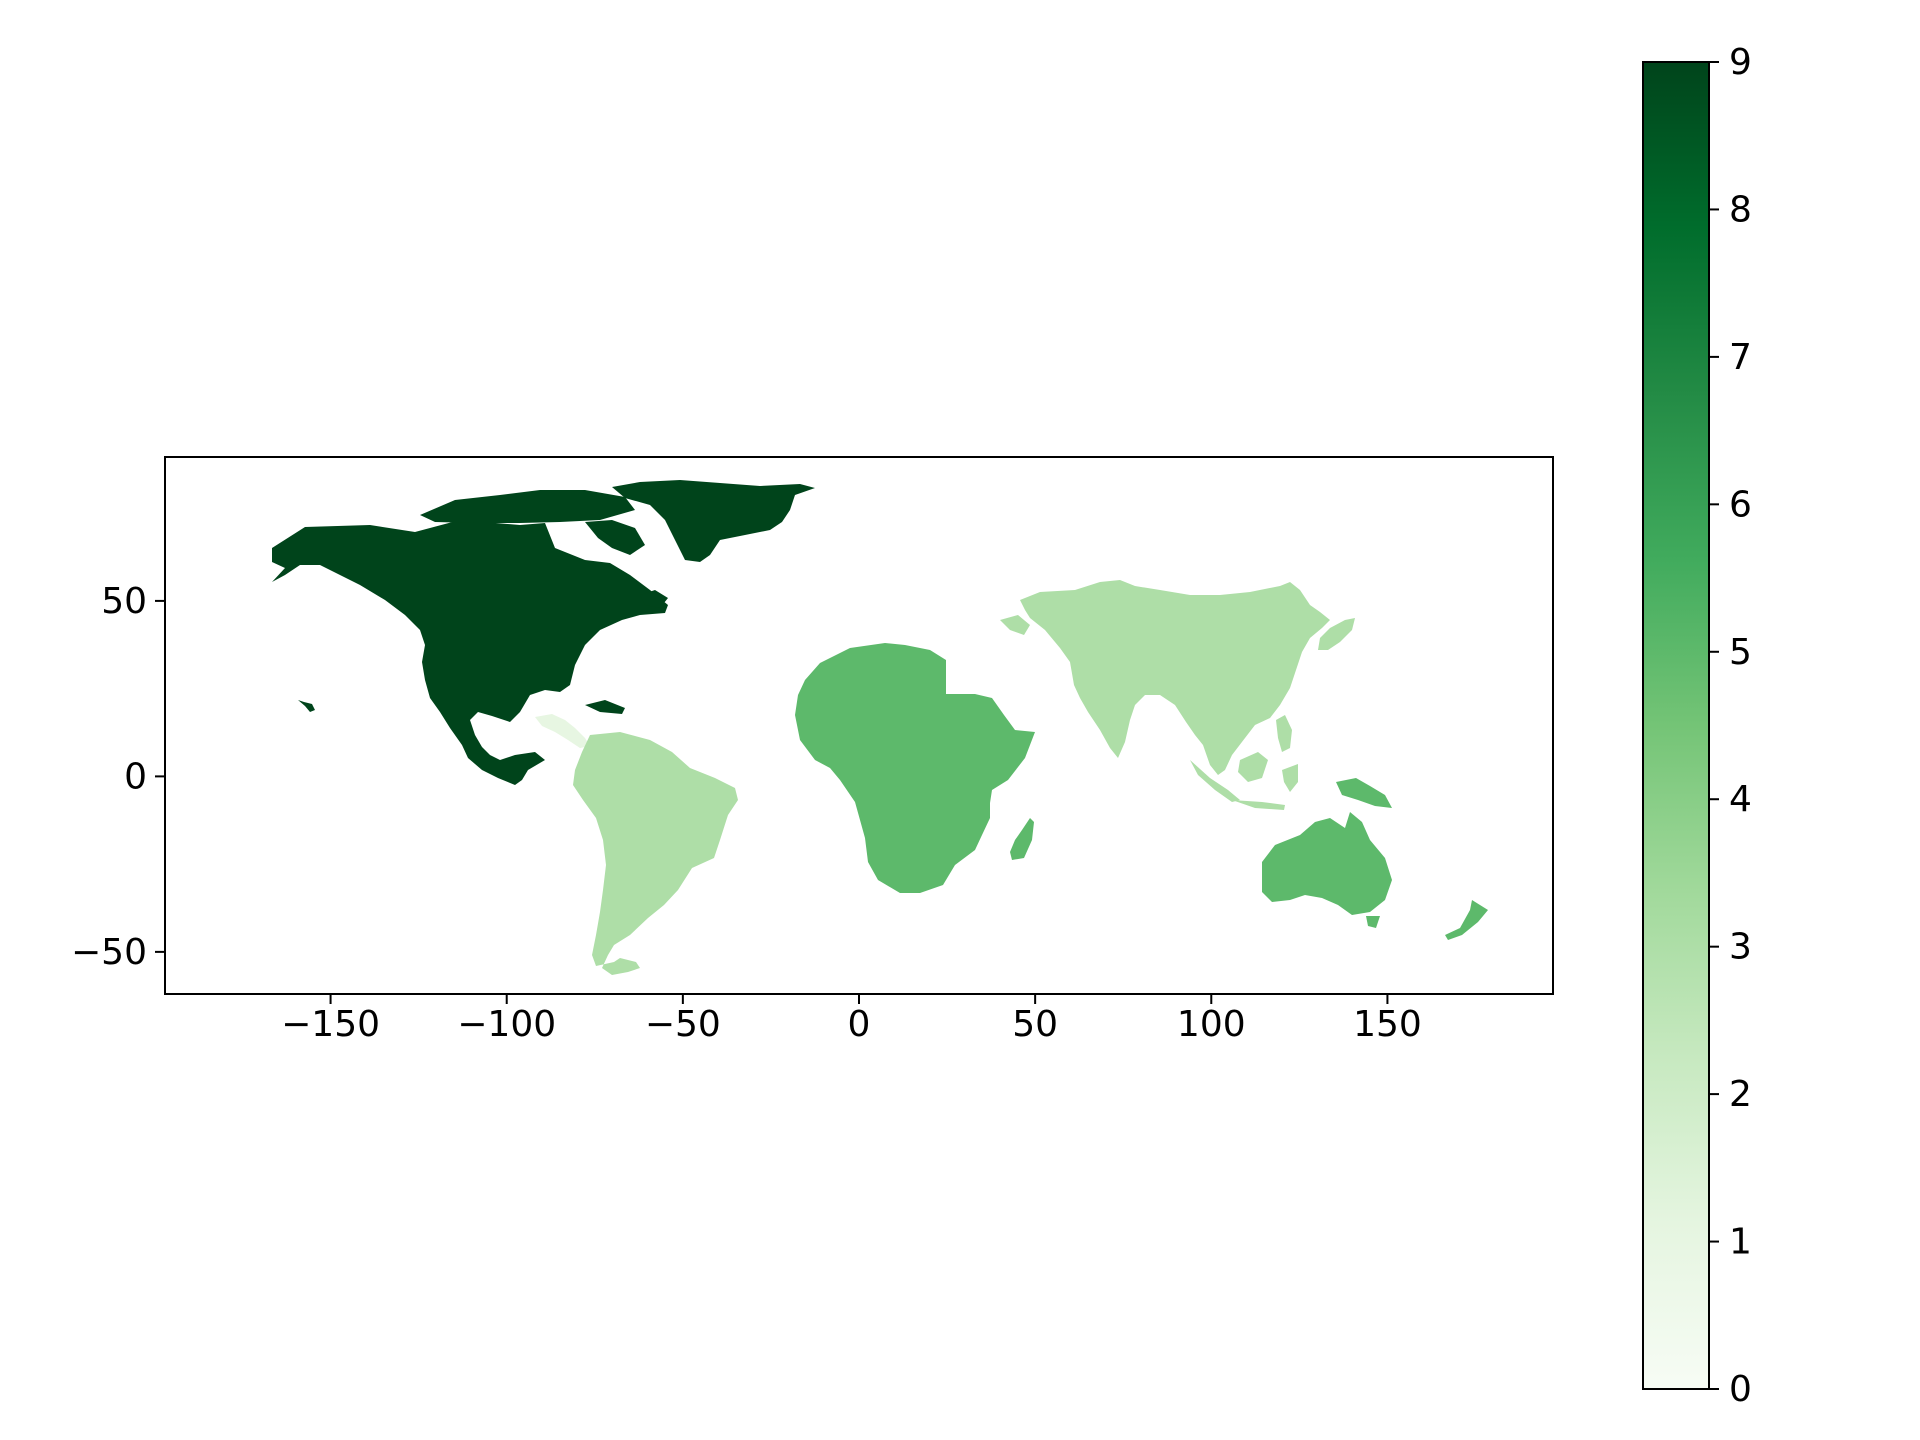  Describe the element at coordinates (1015, 625) in the screenshot. I see `region-west-asia` at that location.